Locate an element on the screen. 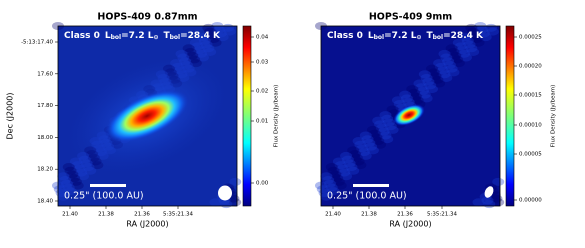 The height and width of the screenshot is (248, 585). scale-bar-label: 0.25" (100.0 AU) is located at coordinates (104, 196).